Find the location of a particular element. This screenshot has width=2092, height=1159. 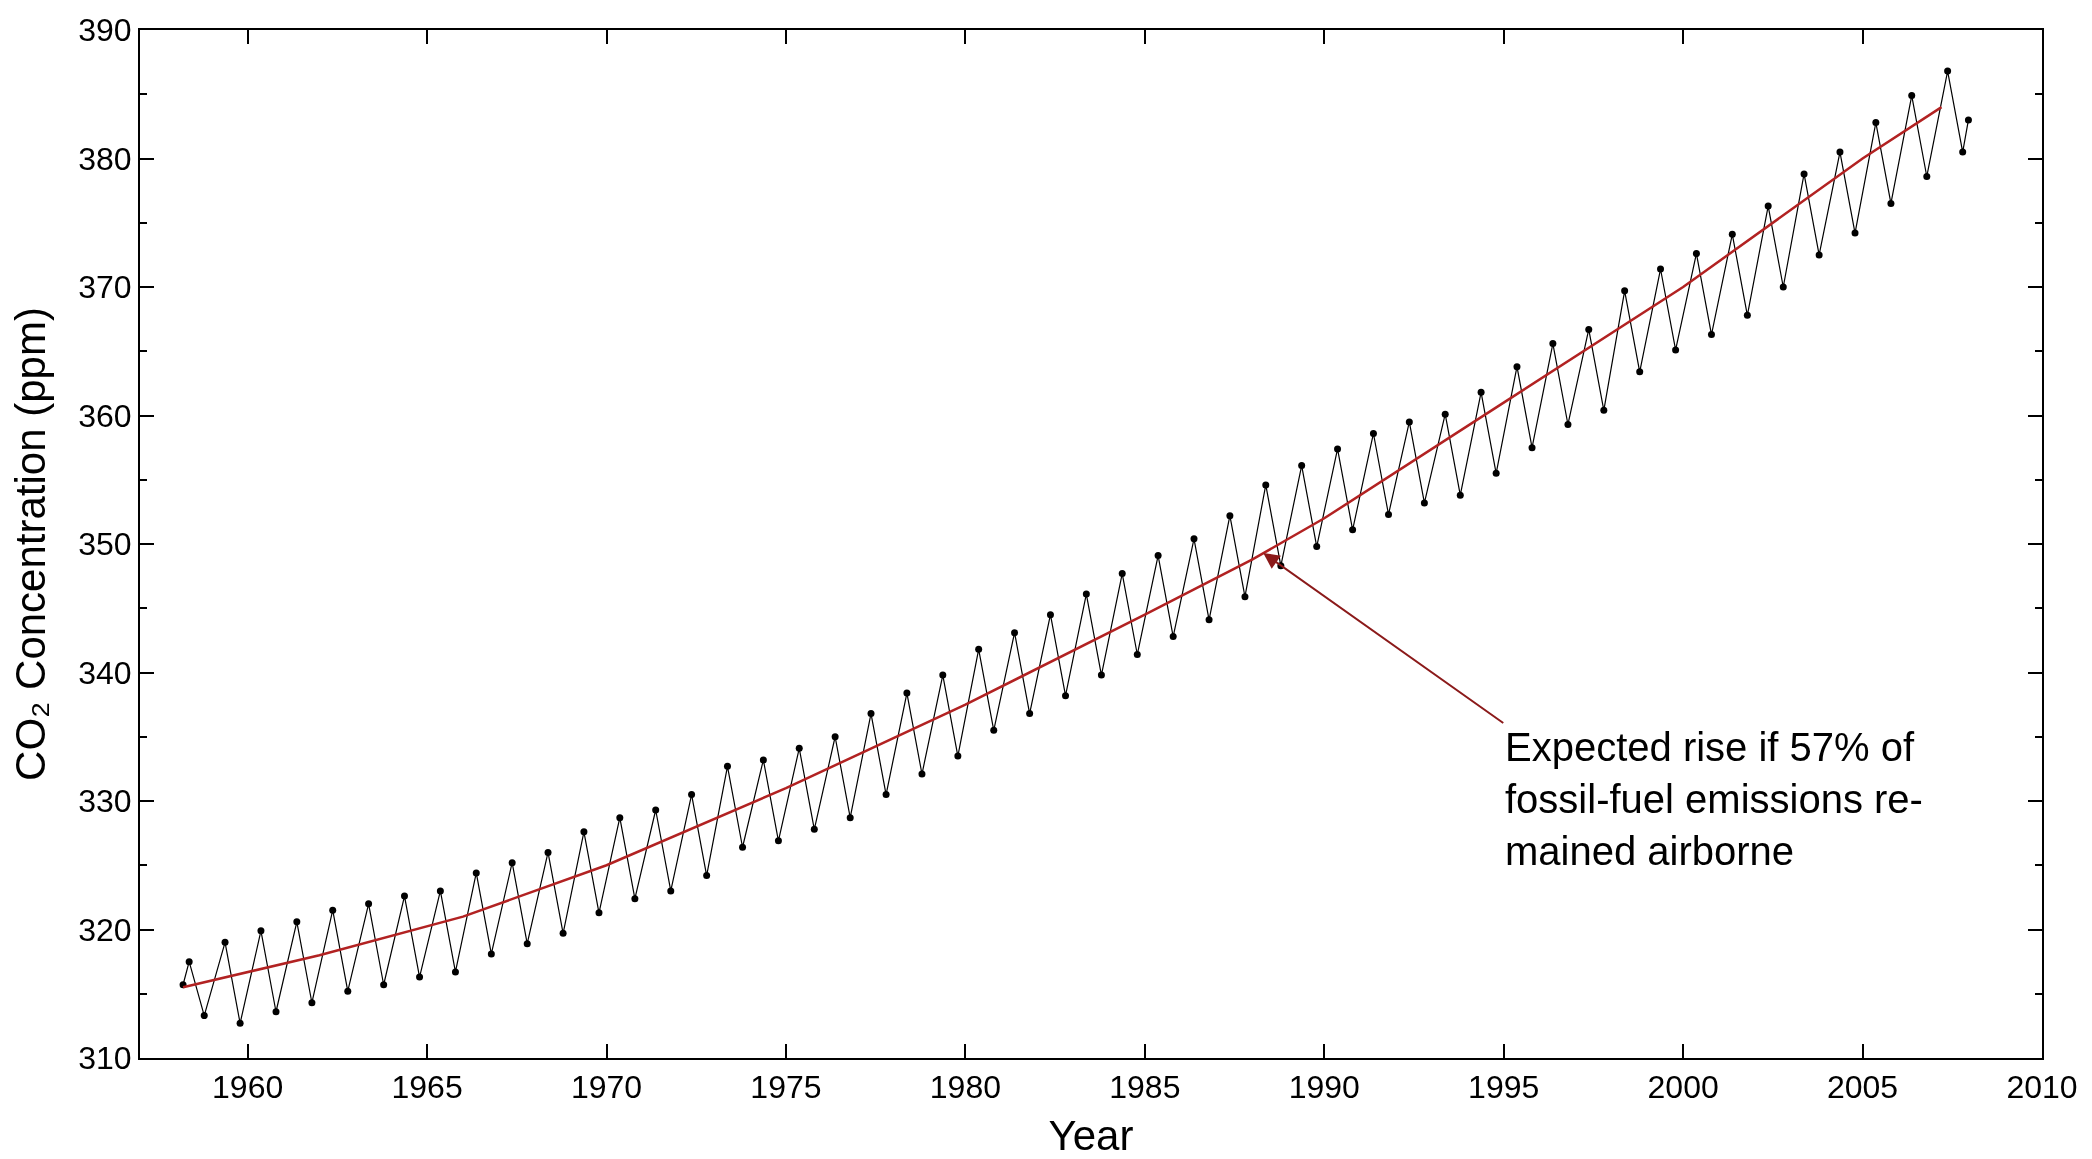

x-tick-label: 1985 is located at coordinates (1145, 1087).